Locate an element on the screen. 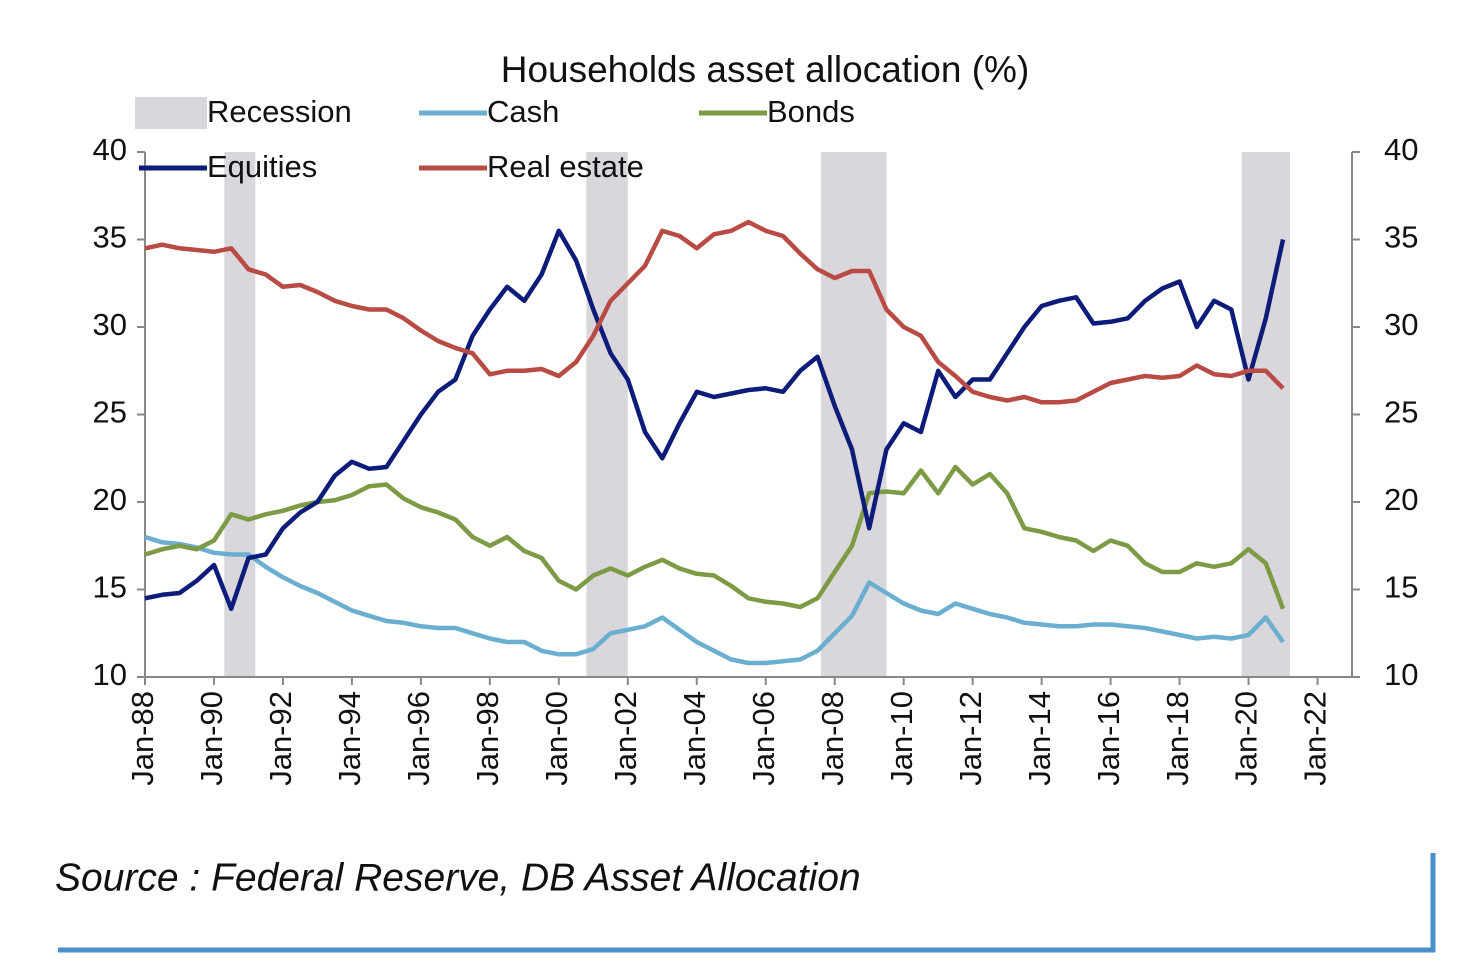 This screenshot has width=1459, height=968. legend-label: Equities is located at coordinates (262, 166).